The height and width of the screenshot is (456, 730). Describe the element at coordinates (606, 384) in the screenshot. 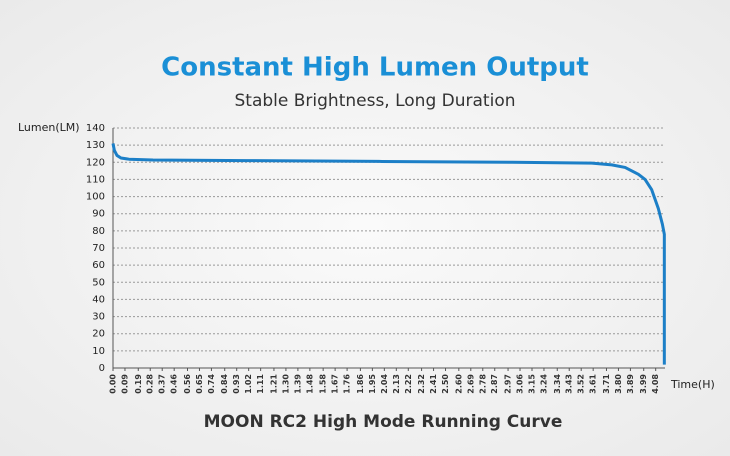

I see `x-tick-label: 3.71` at that location.